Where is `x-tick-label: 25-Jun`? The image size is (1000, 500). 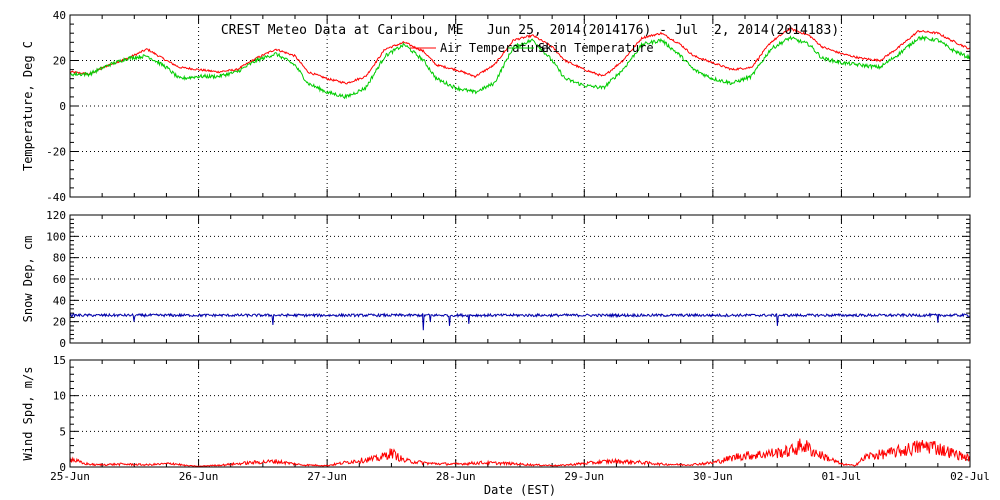
x-tick-label: 25-Jun is located at coordinates (70, 476).